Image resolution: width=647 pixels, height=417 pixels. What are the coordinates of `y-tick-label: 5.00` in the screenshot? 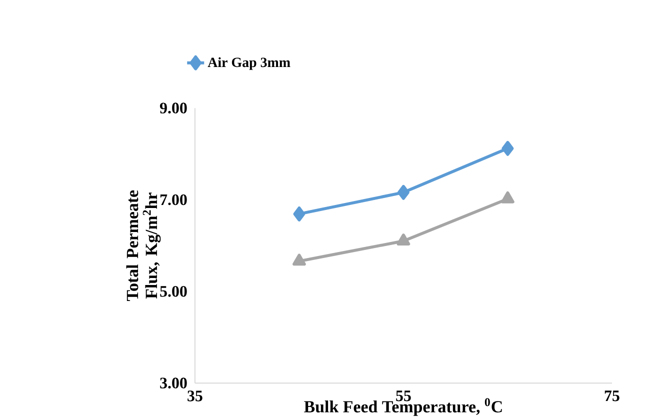 It's located at (173, 291).